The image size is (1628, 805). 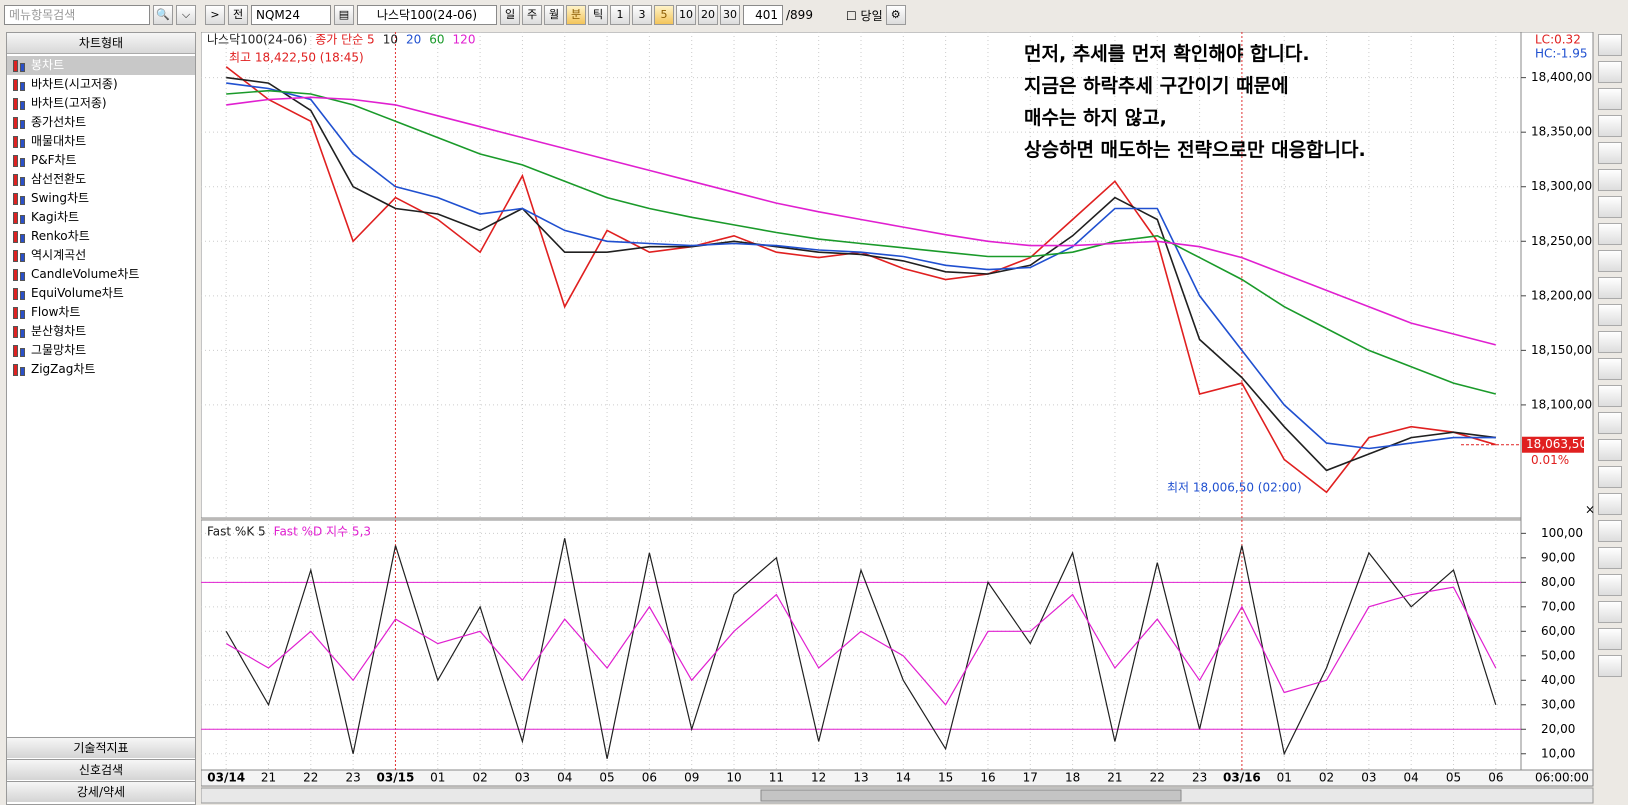 I want to click on code-list-button: ▤, so click(x=344, y=15).